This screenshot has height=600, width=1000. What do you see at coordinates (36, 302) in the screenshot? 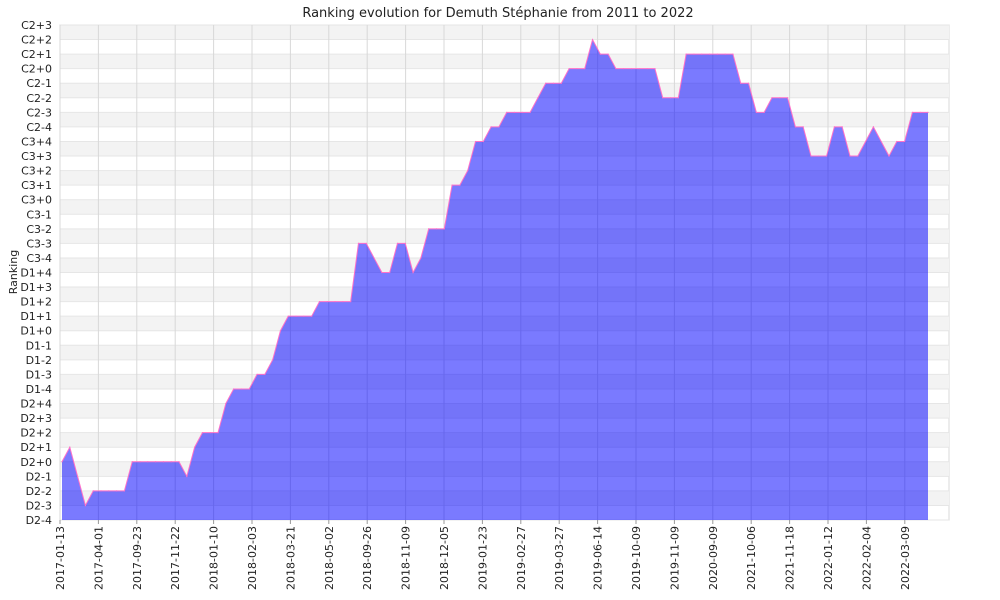
I see `y-tick-label: D1+2` at bounding box center [36, 302].